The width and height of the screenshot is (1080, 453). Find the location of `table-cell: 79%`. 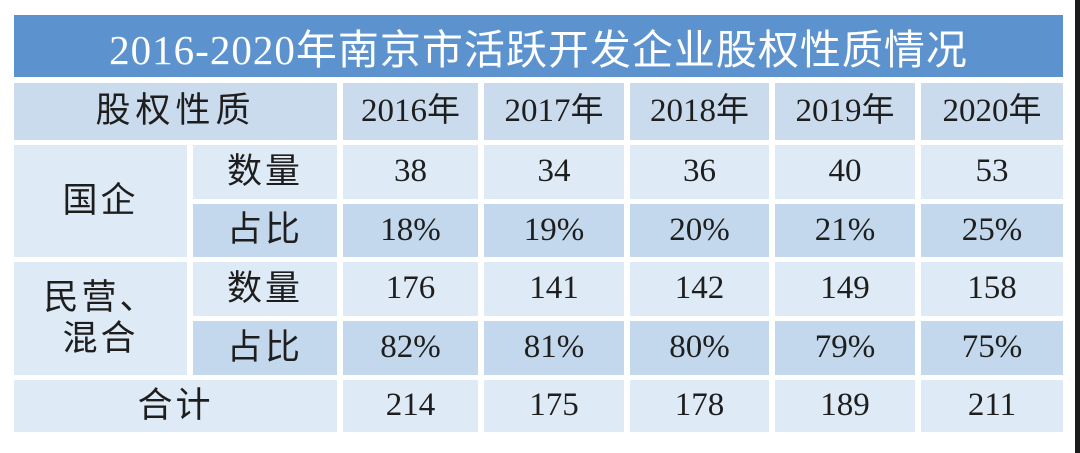

table-cell: 79% is located at coordinates (845, 348).